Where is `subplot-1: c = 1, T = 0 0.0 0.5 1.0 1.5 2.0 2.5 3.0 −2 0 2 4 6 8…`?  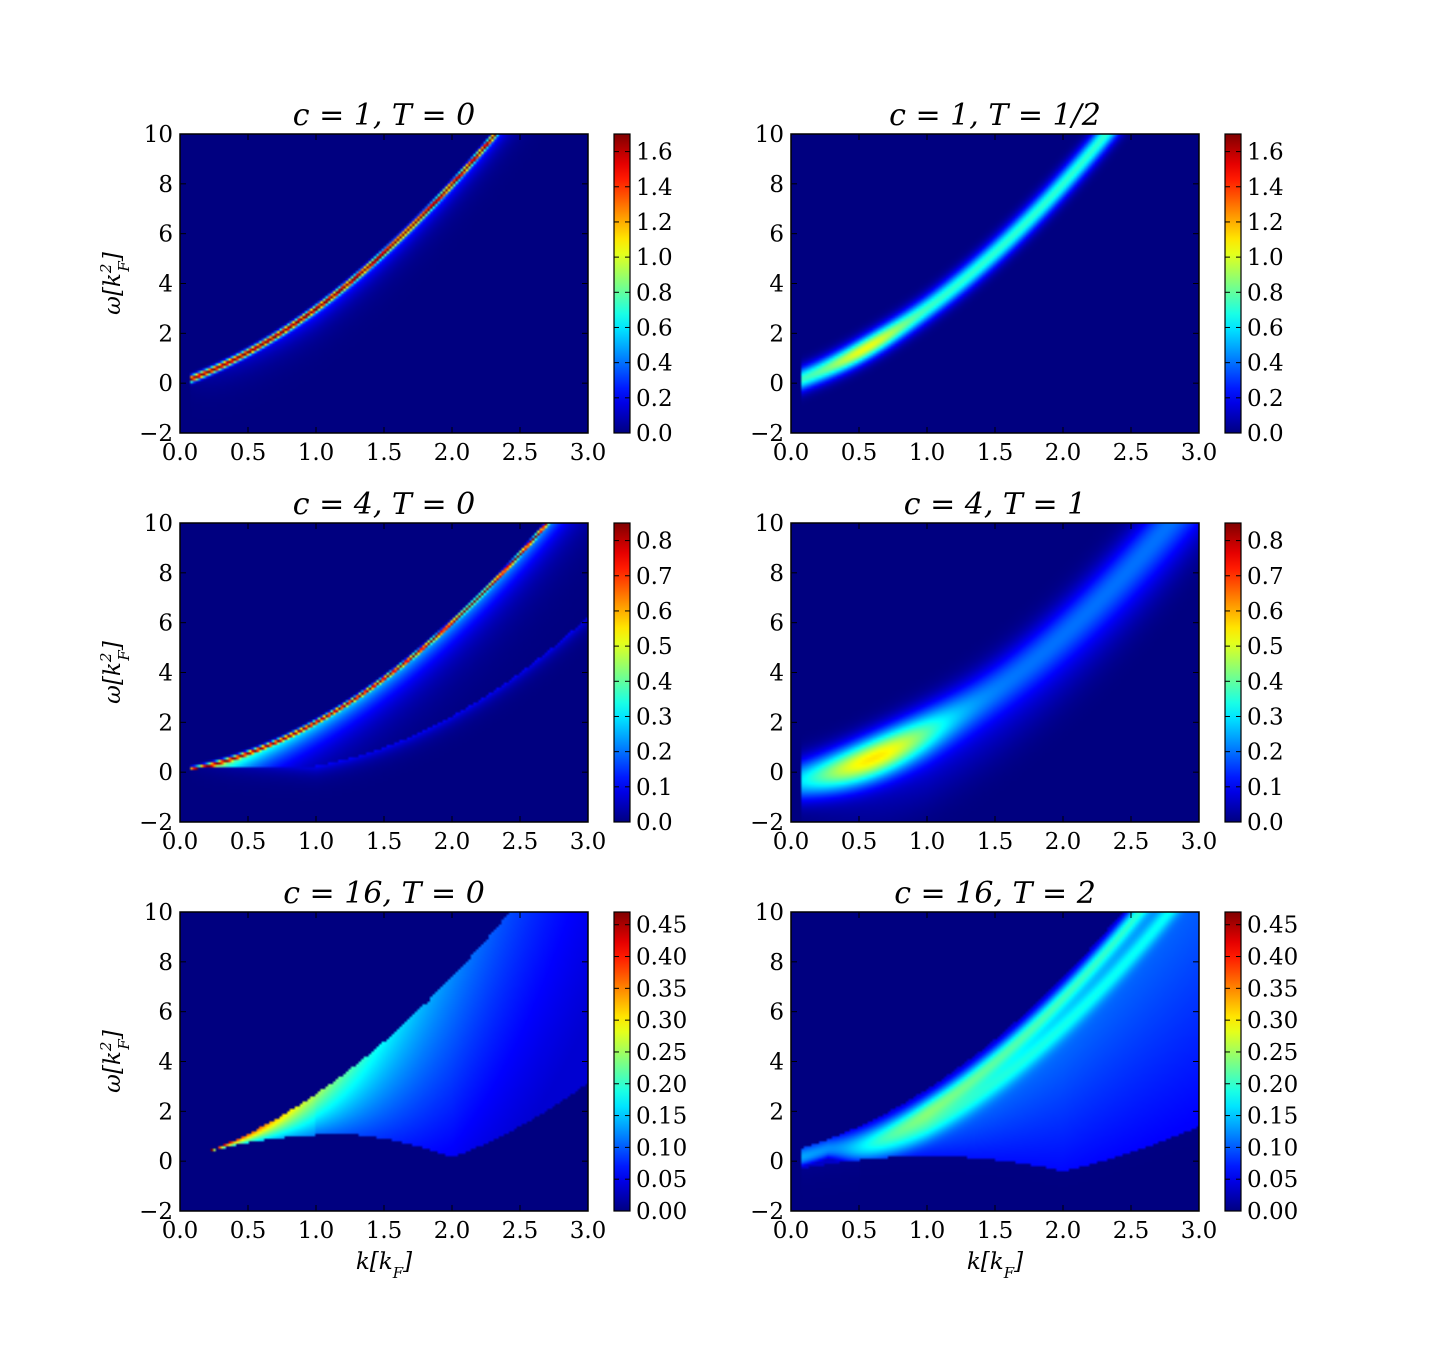 subplot-1: c = 1, T = 0 0.0 0.5 1.0 1.5 2.0 2.5 3.0 −2 0 2 4 6 8… is located at coordinates (385, 282).